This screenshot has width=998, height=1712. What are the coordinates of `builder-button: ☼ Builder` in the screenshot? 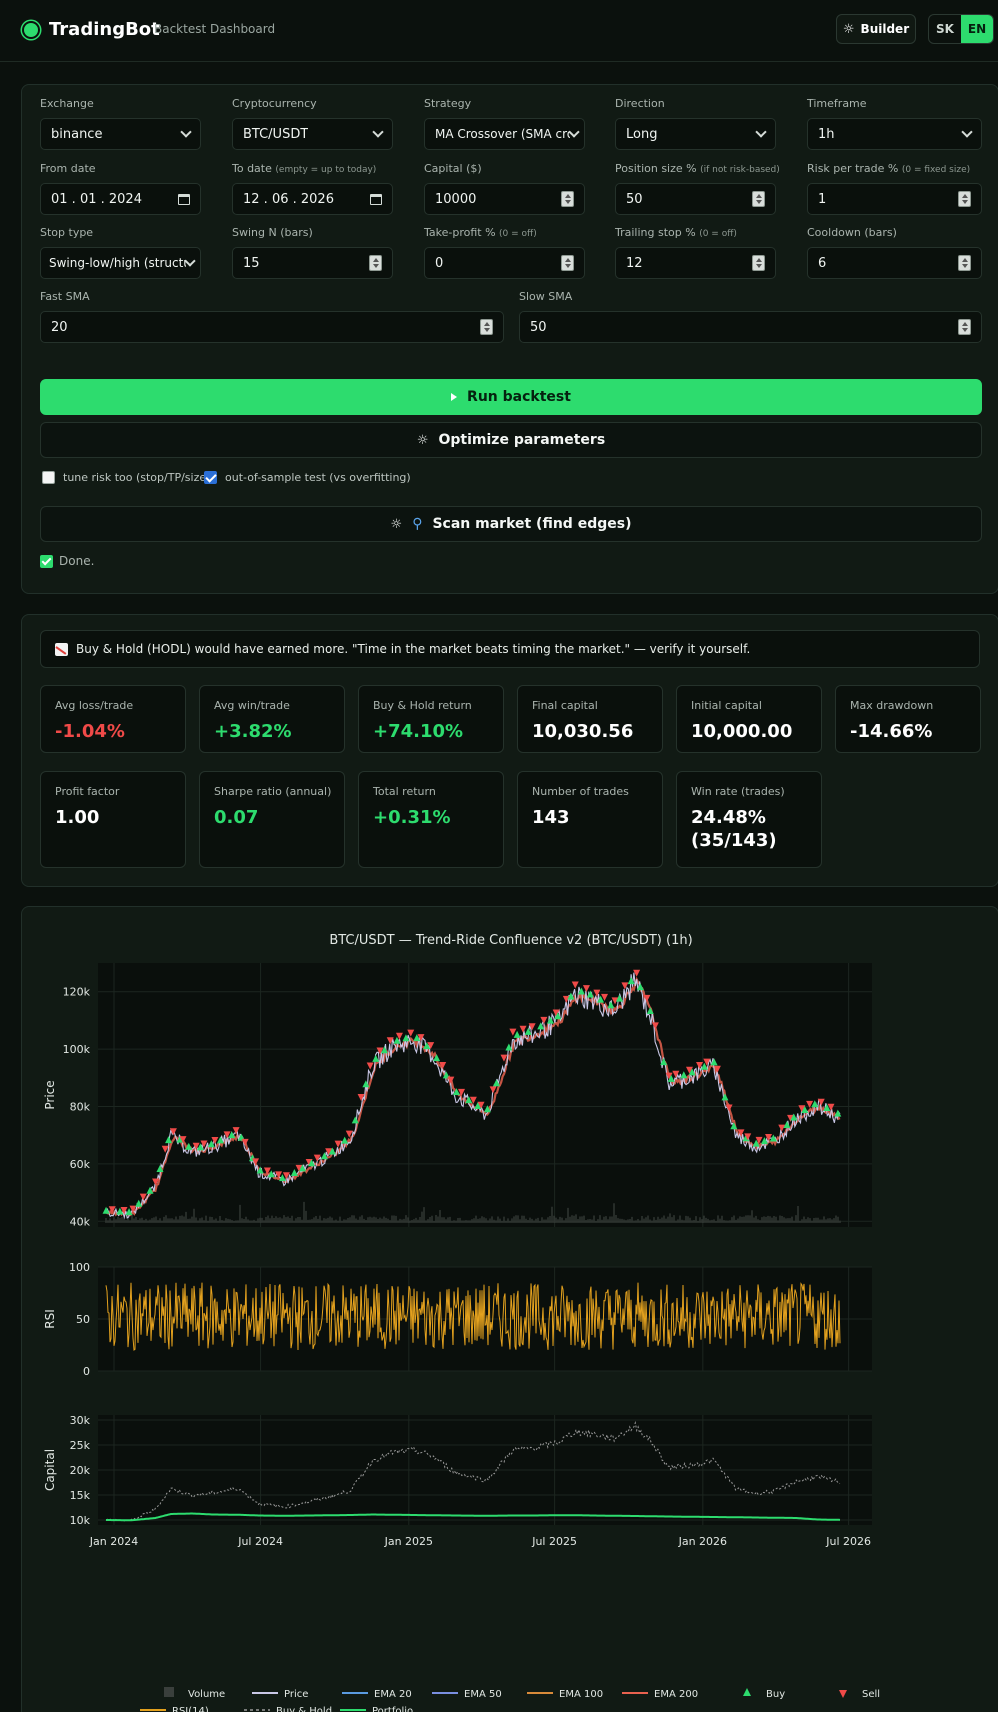 It's located at (876, 29).